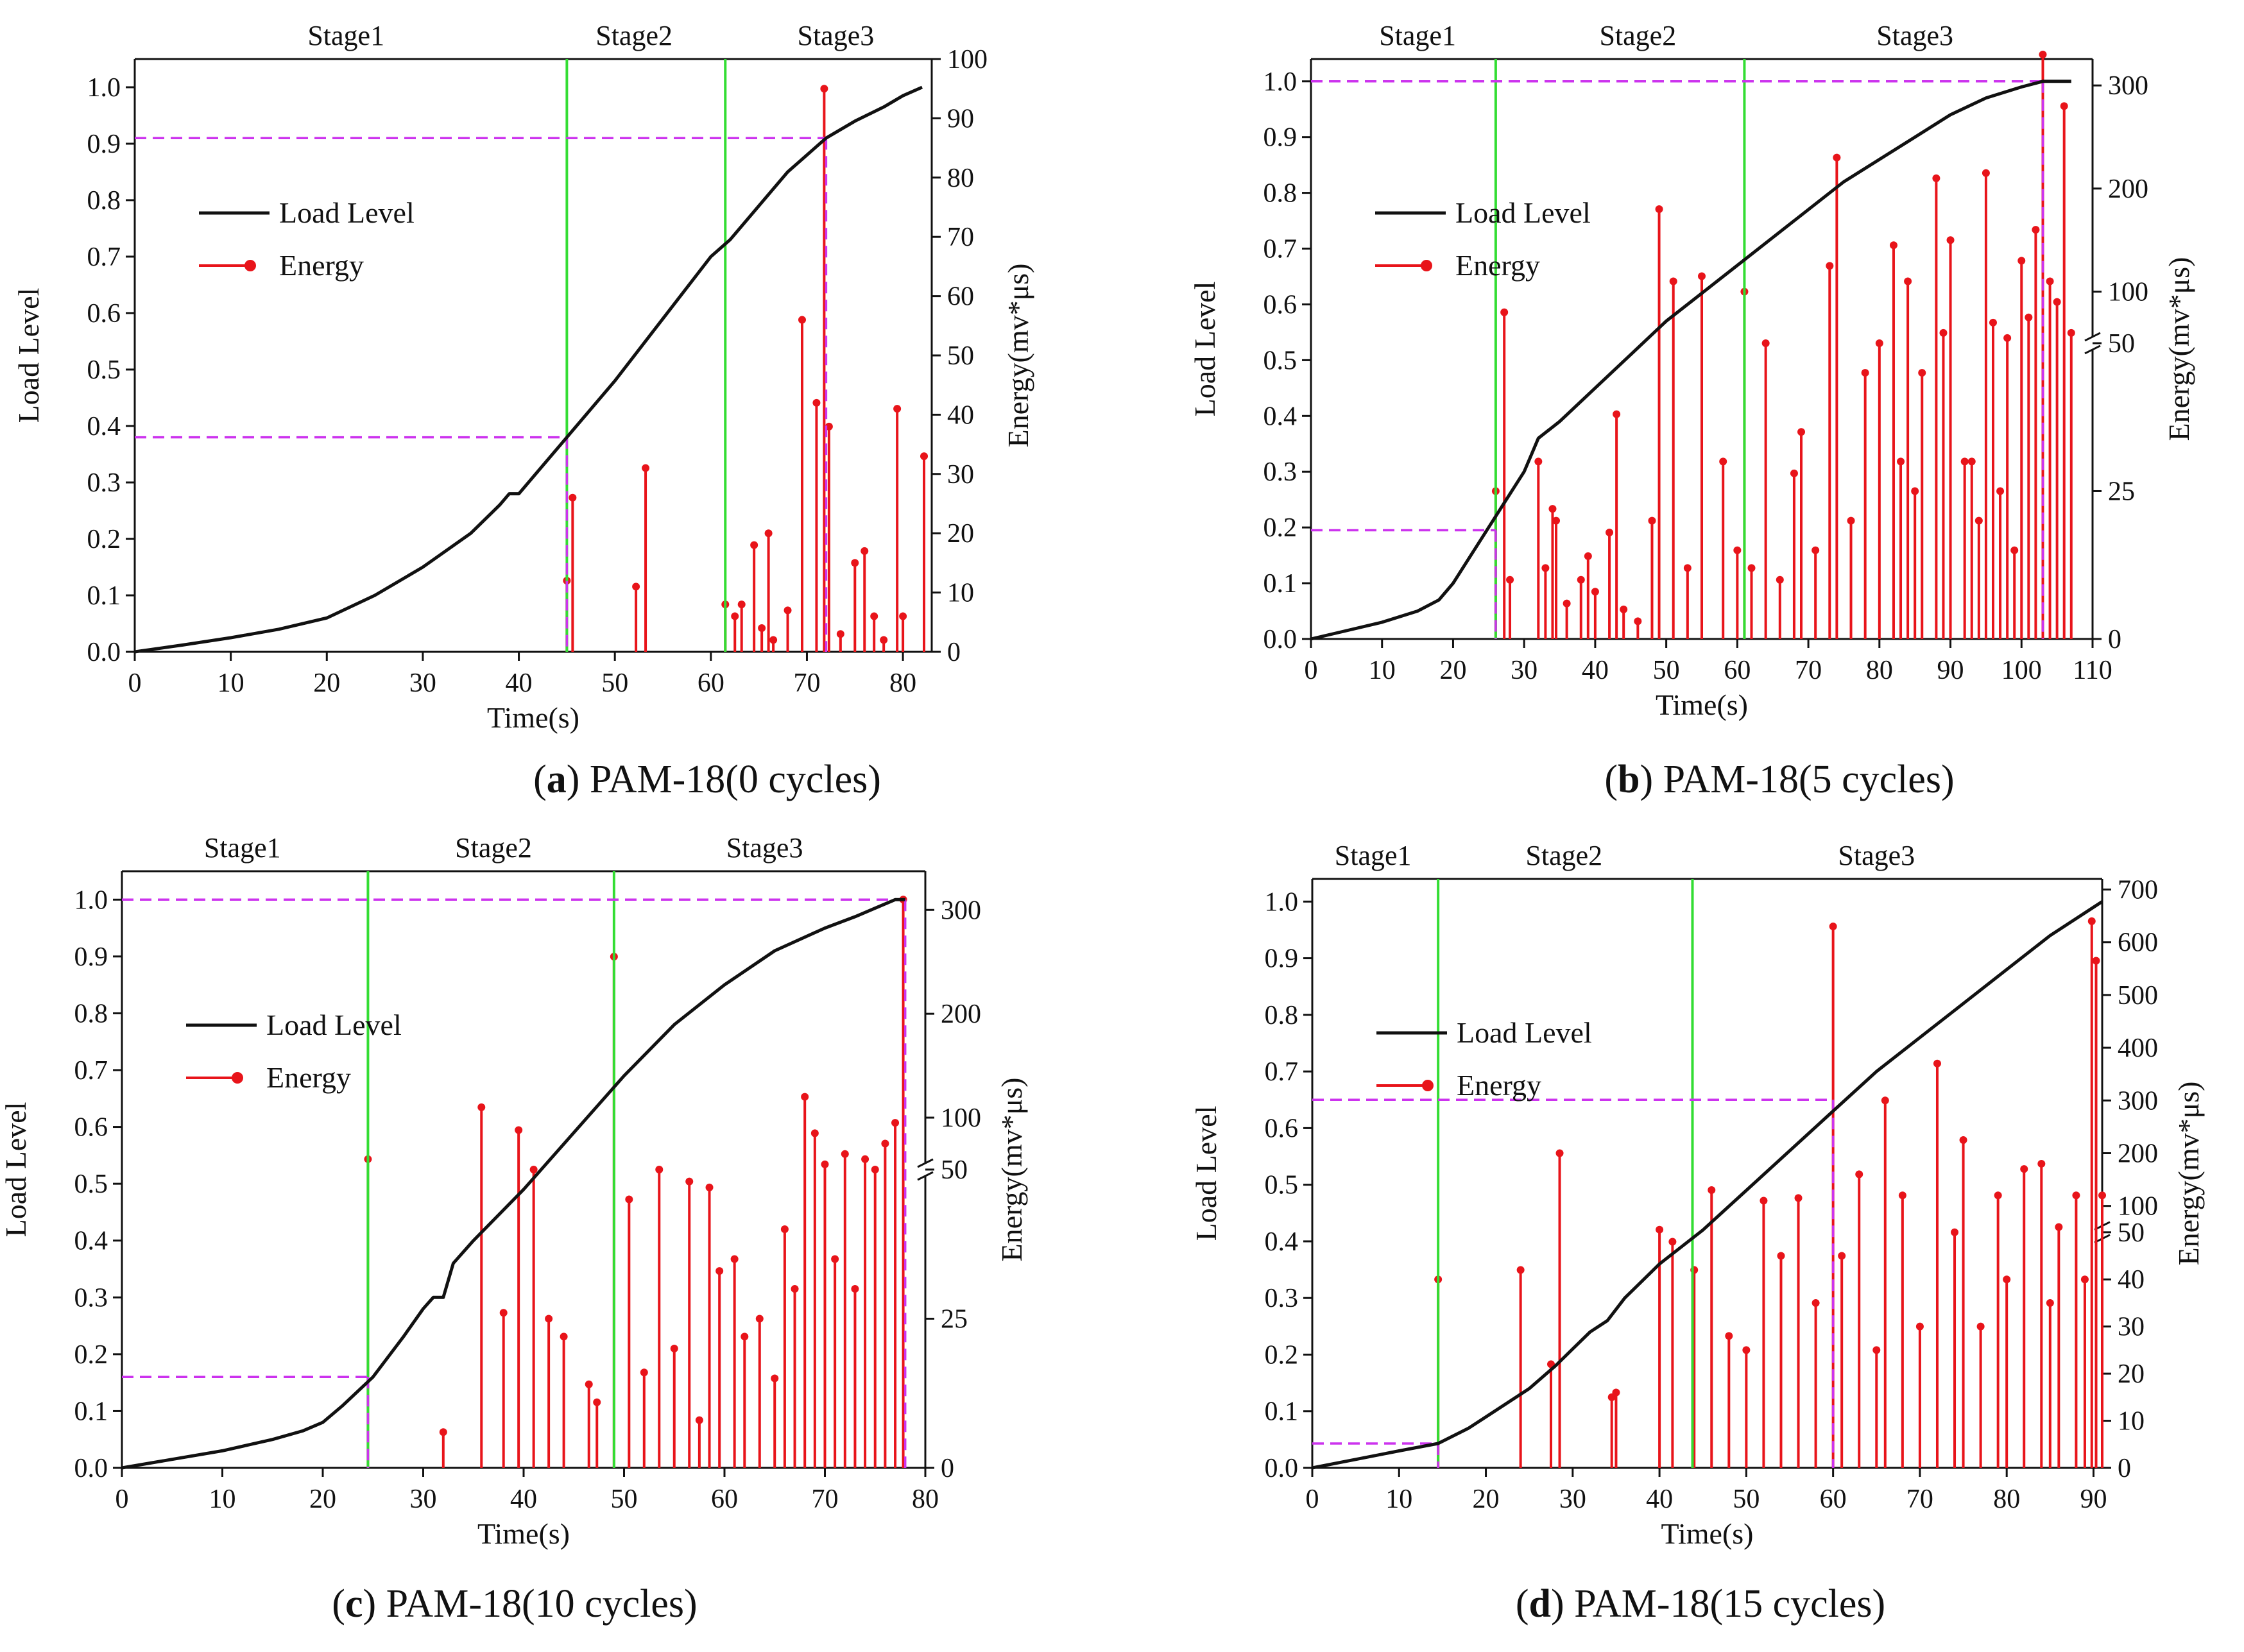  I want to click on y2-tick-label: 25, so click(954, 1319).